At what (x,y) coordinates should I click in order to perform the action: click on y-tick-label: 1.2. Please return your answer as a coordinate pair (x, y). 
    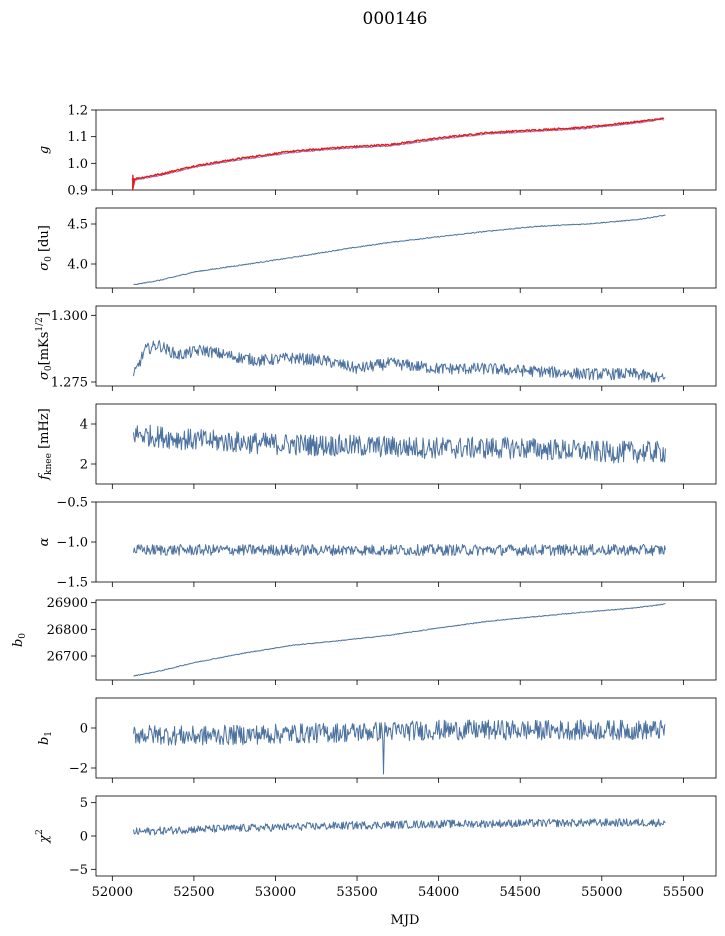
    Looking at the image, I should click on (77, 111).